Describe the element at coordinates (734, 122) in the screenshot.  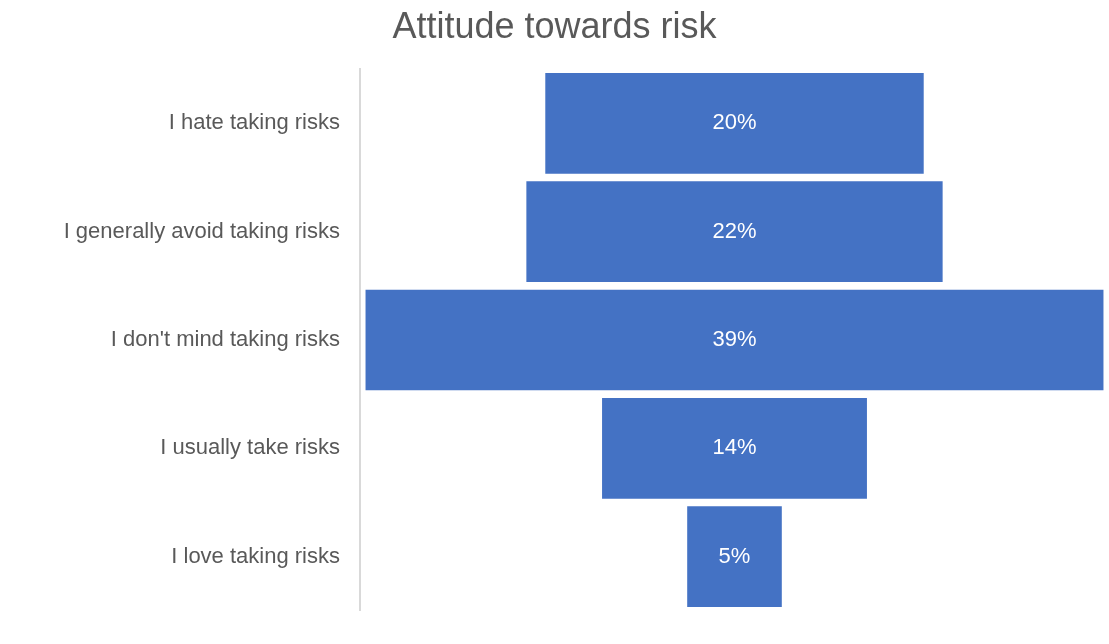
I see `data-label: 20%` at that location.